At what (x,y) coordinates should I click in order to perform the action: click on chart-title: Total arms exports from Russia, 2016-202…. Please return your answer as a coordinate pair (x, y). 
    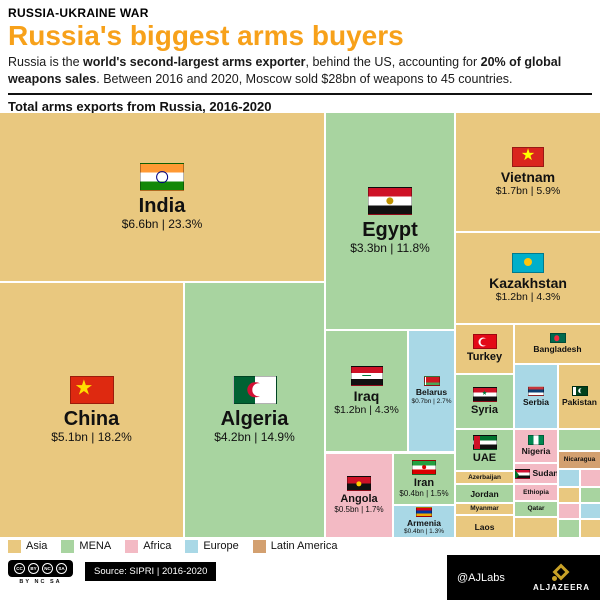
    Looking at the image, I should click on (300, 103).